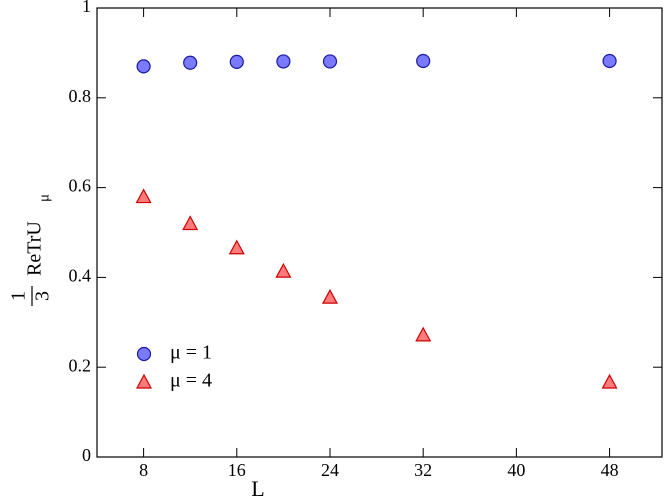  What do you see at coordinates (86, 455) in the screenshot?
I see `y-tick-label: 0` at bounding box center [86, 455].